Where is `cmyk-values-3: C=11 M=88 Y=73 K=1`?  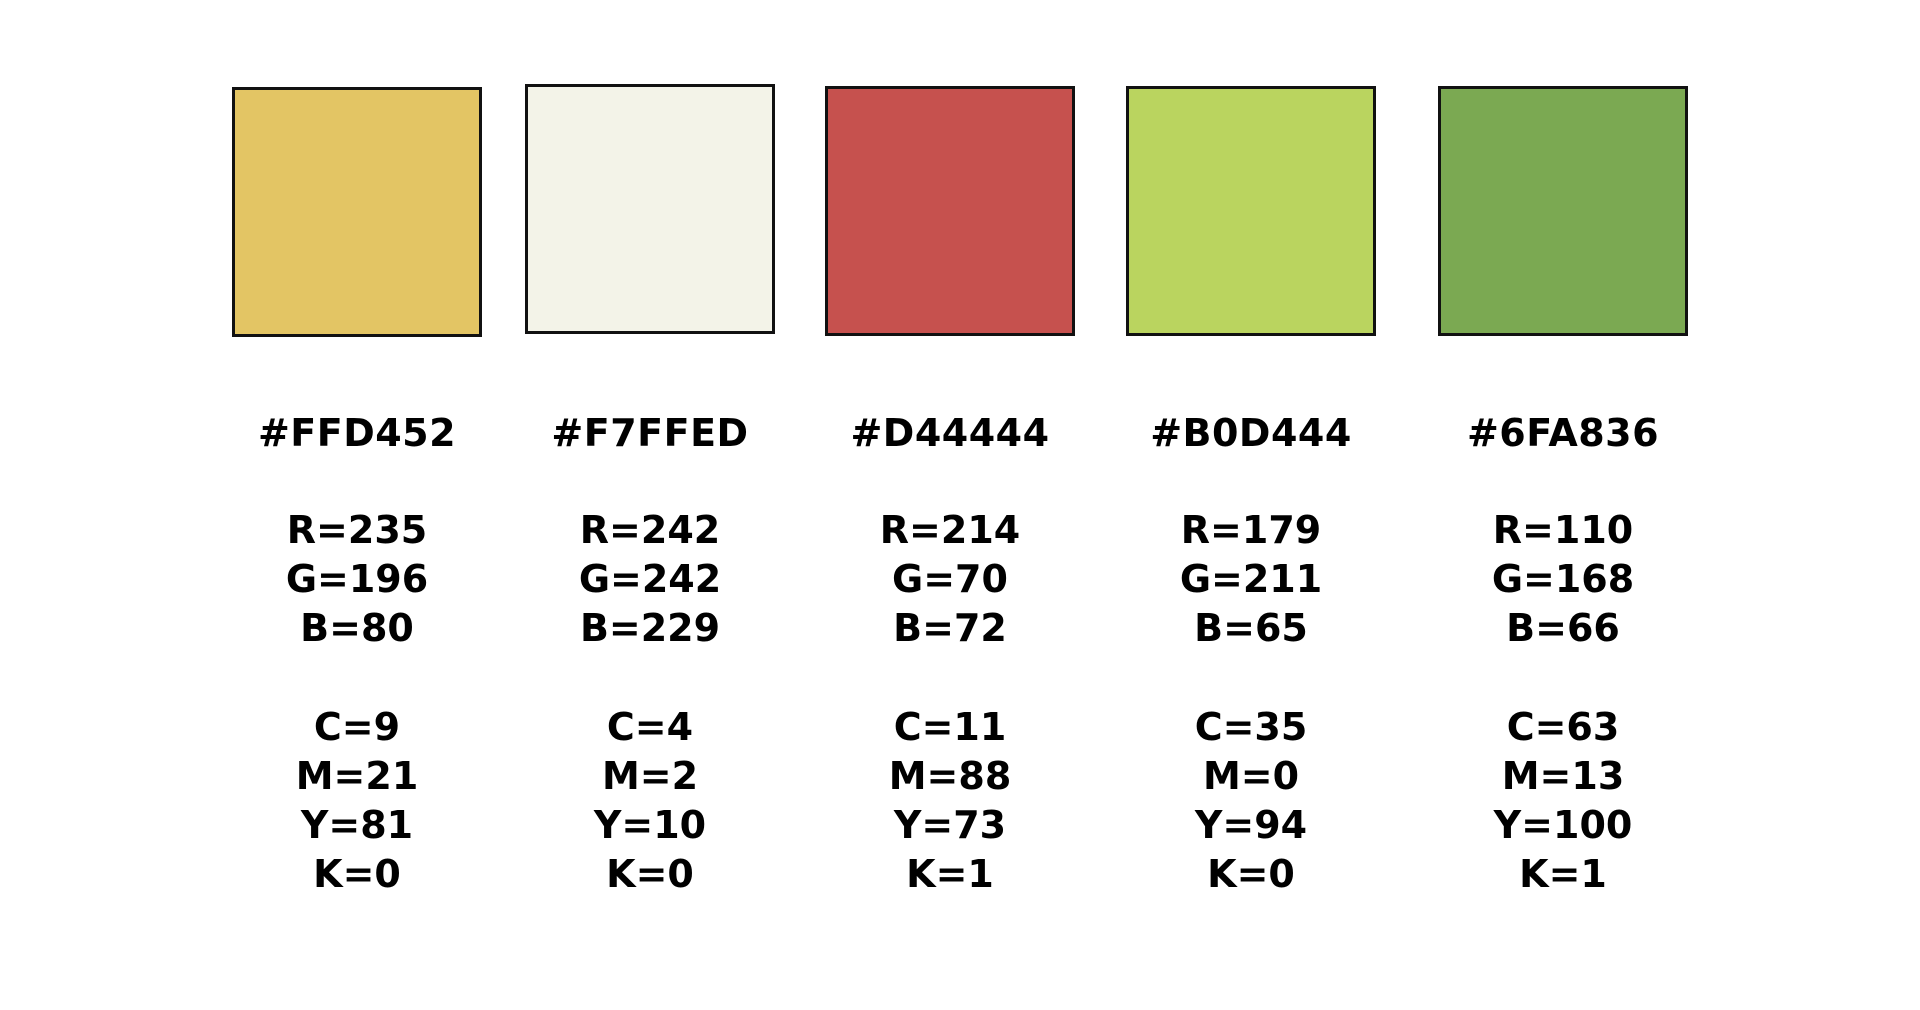
cmyk-values-3: C=11 M=88 Y=73 K=1 is located at coordinates (950, 801).